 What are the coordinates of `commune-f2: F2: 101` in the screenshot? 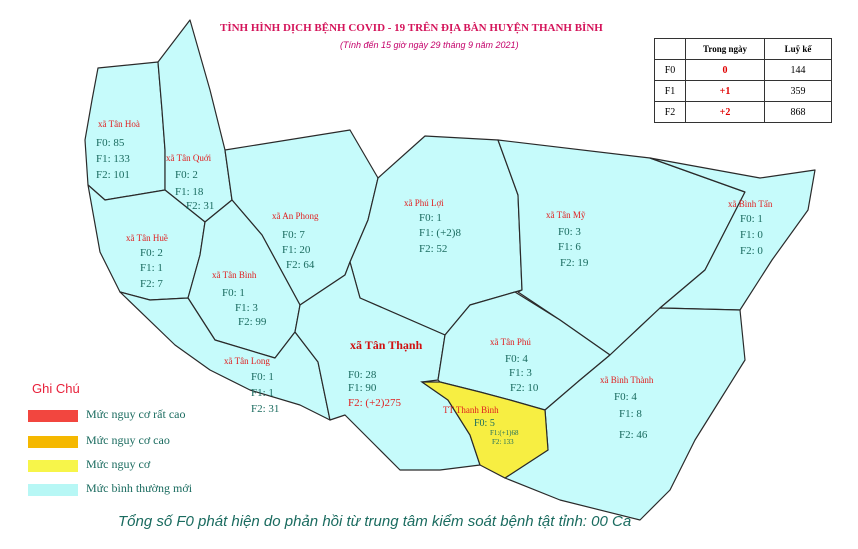 It's located at (113, 175).